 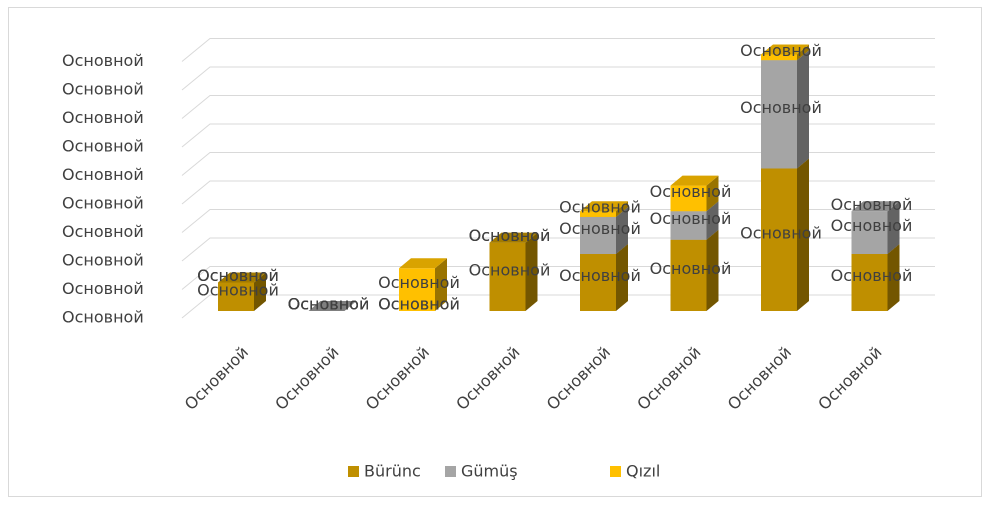 What do you see at coordinates (489, 471) in the screenshot?
I see `legend-label: Gümüş` at bounding box center [489, 471].